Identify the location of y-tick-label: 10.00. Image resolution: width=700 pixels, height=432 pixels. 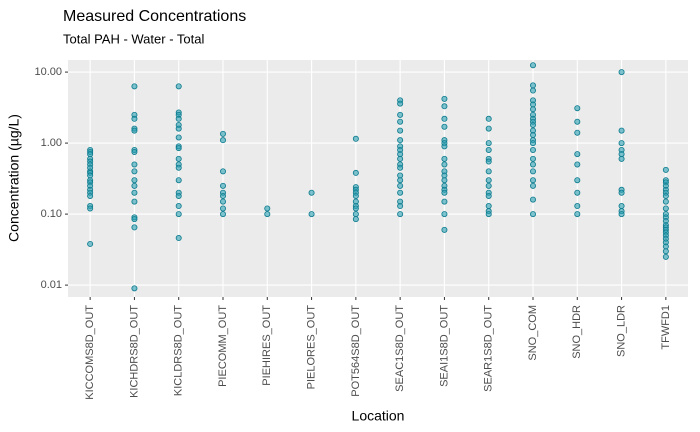
(48, 72).